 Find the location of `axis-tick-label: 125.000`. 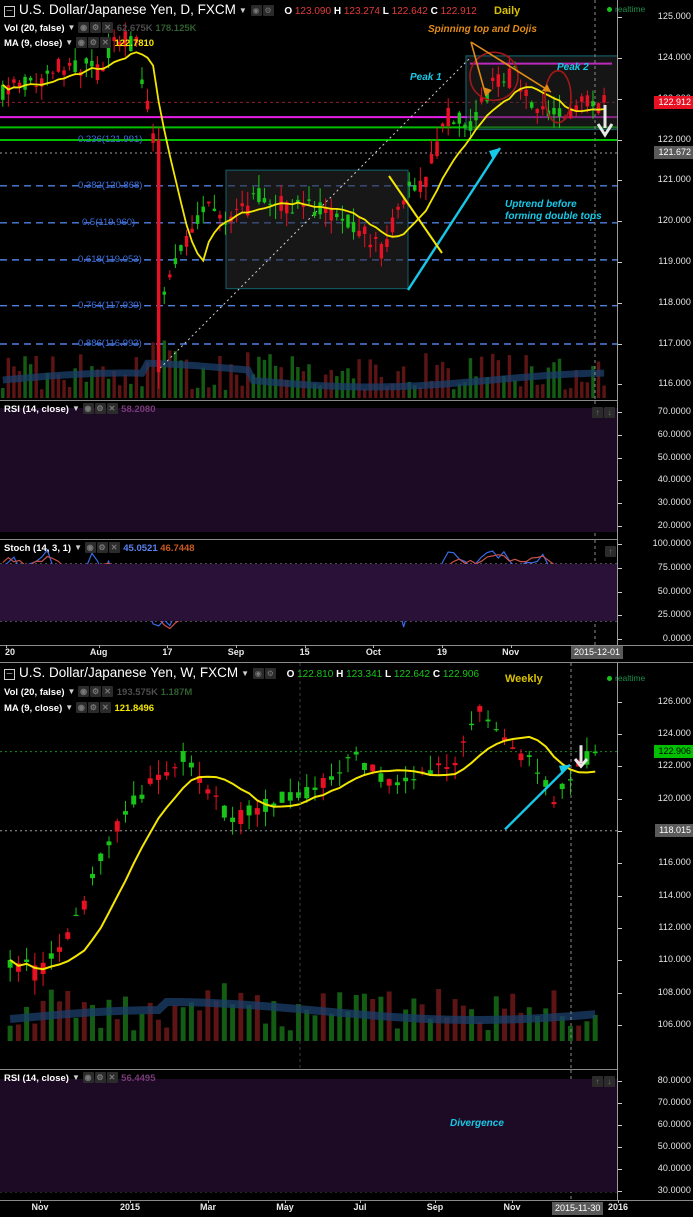

axis-tick-label: 125.000 is located at coordinates (674, 16).